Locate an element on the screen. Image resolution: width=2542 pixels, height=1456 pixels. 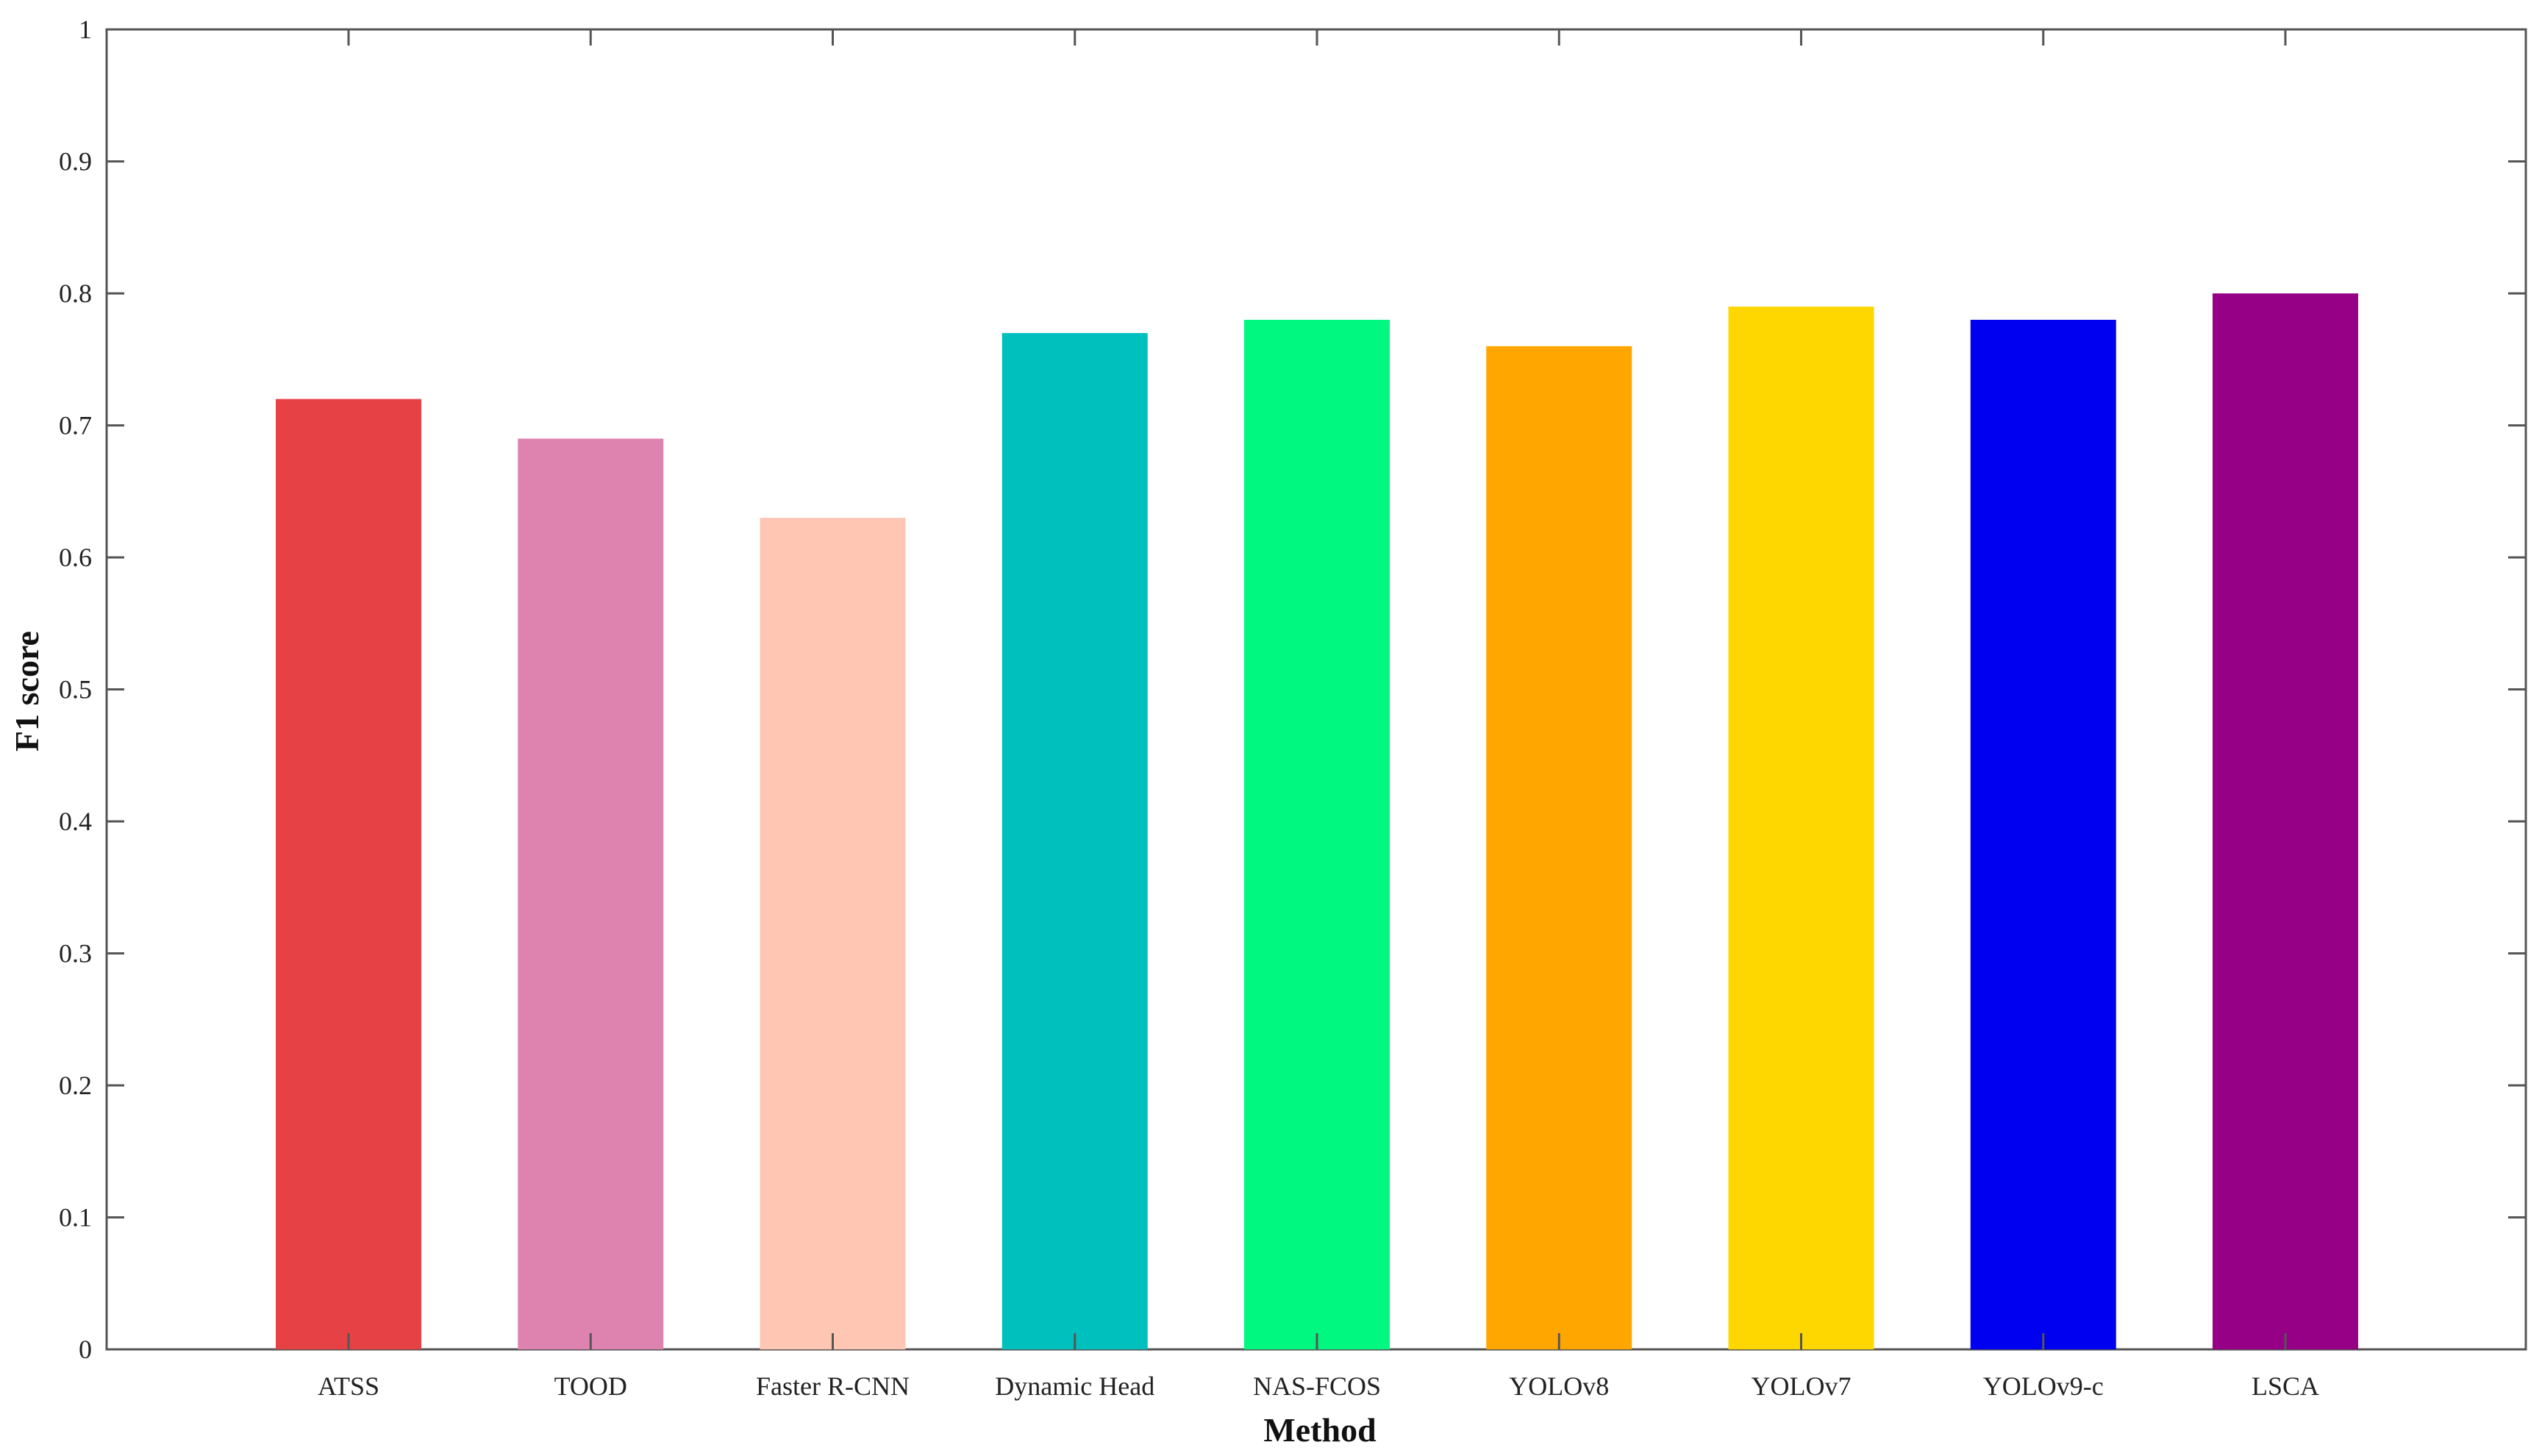
bar-dynamic-head is located at coordinates (1075, 841).